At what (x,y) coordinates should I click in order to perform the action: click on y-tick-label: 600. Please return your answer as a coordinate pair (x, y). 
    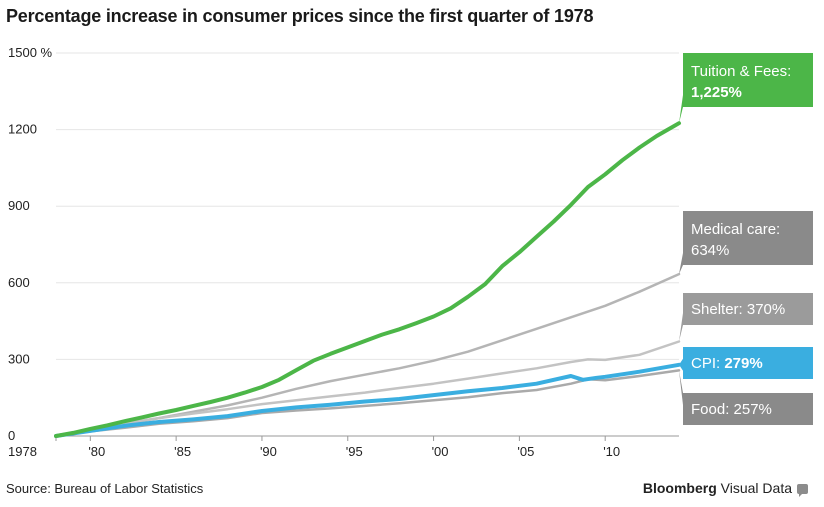
    Looking at the image, I should click on (19, 282).